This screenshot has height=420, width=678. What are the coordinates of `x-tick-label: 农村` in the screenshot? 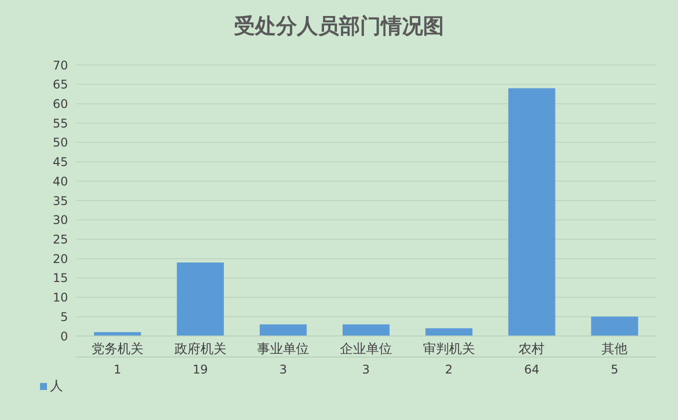 It's located at (531, 350).